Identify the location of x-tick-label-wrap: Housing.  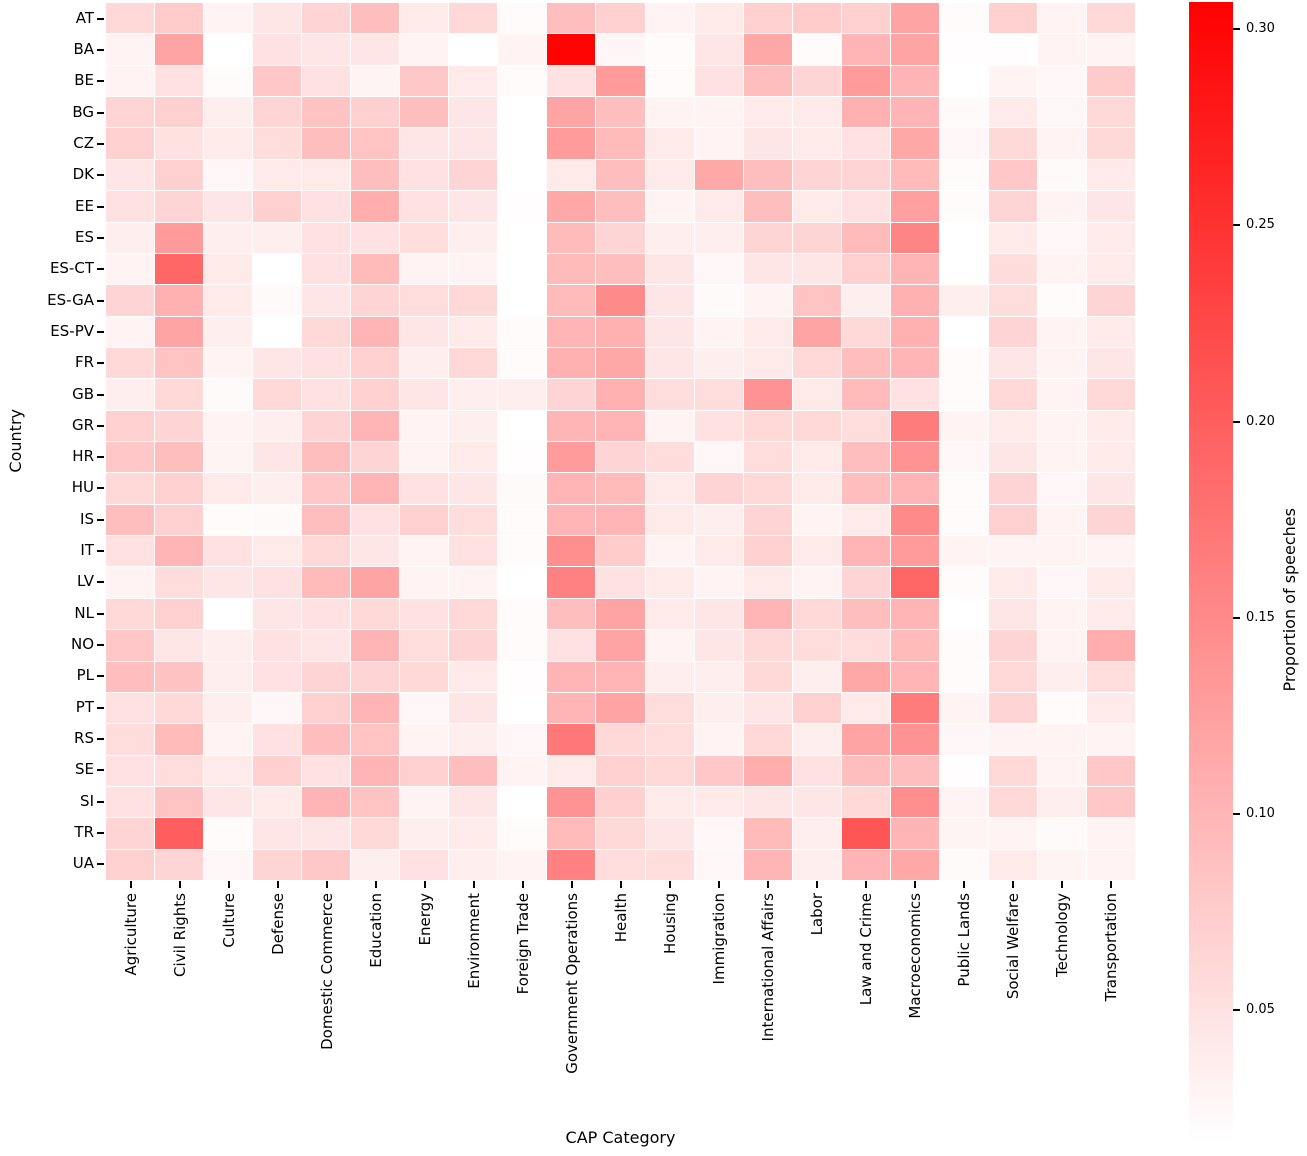
(670, 923).